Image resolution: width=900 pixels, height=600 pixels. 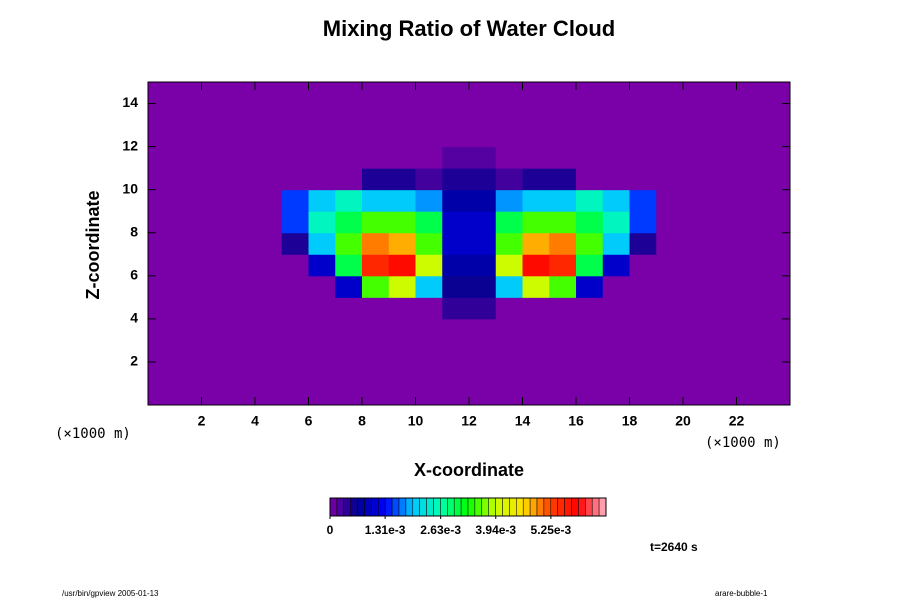 What do you see at coordinates (93, 244) in the screenshot?
I see `y-axis-label: Z-coordinate` at bounding box center [93, 244].